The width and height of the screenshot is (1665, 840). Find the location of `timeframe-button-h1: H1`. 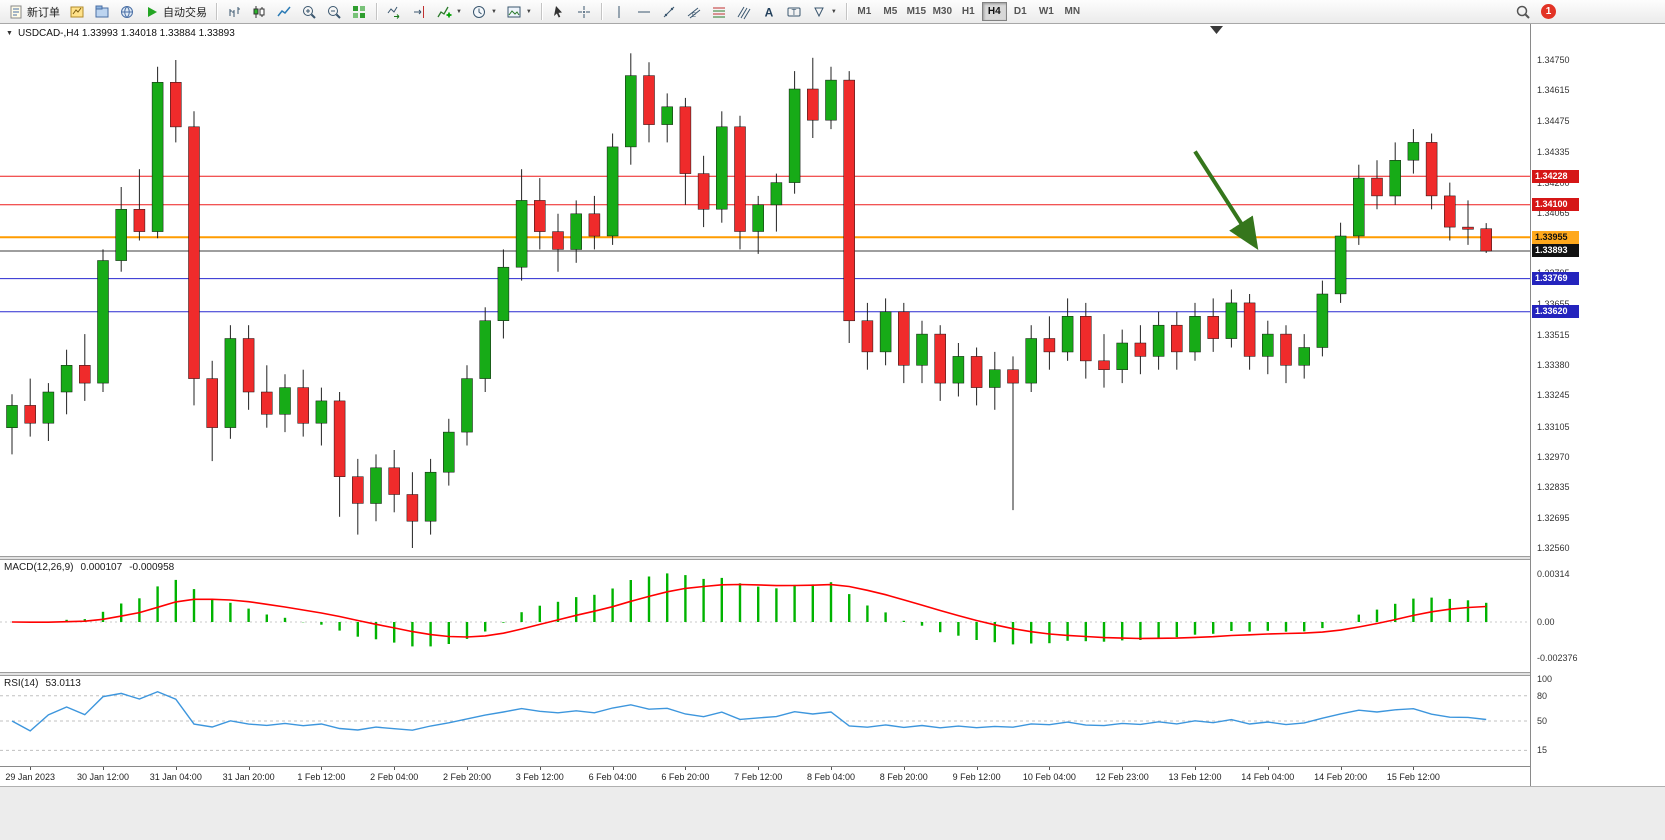

timeframe-button-h1: H1 is located at coordinates (968, 11).